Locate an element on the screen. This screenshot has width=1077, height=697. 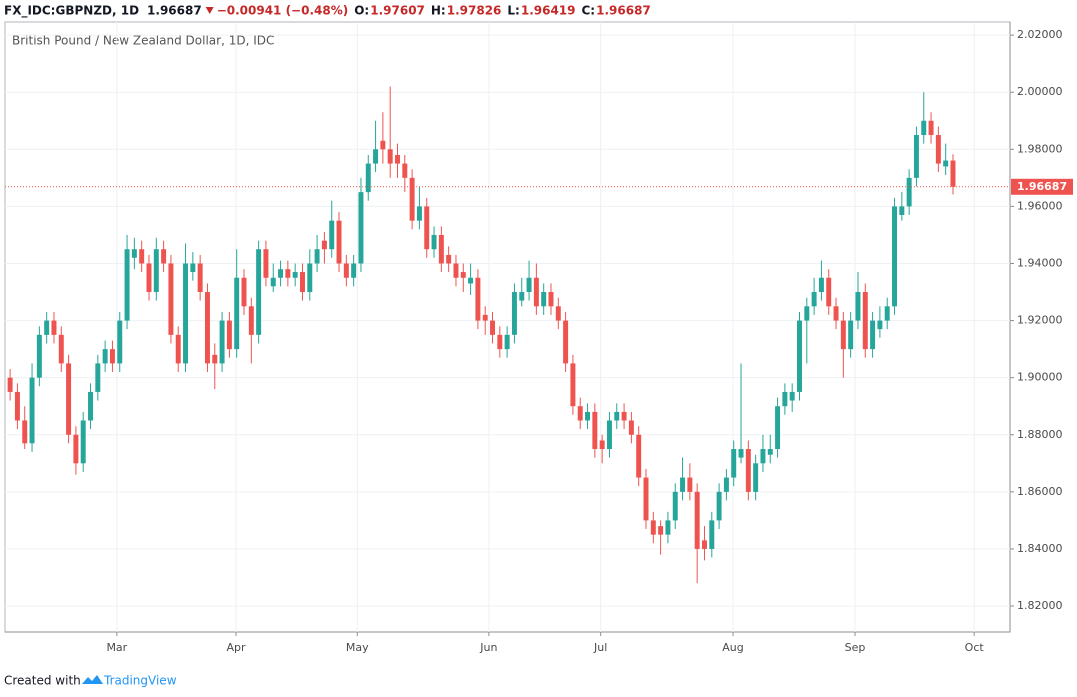
x-tick-label: Jun is located at coordinates (488, 647).